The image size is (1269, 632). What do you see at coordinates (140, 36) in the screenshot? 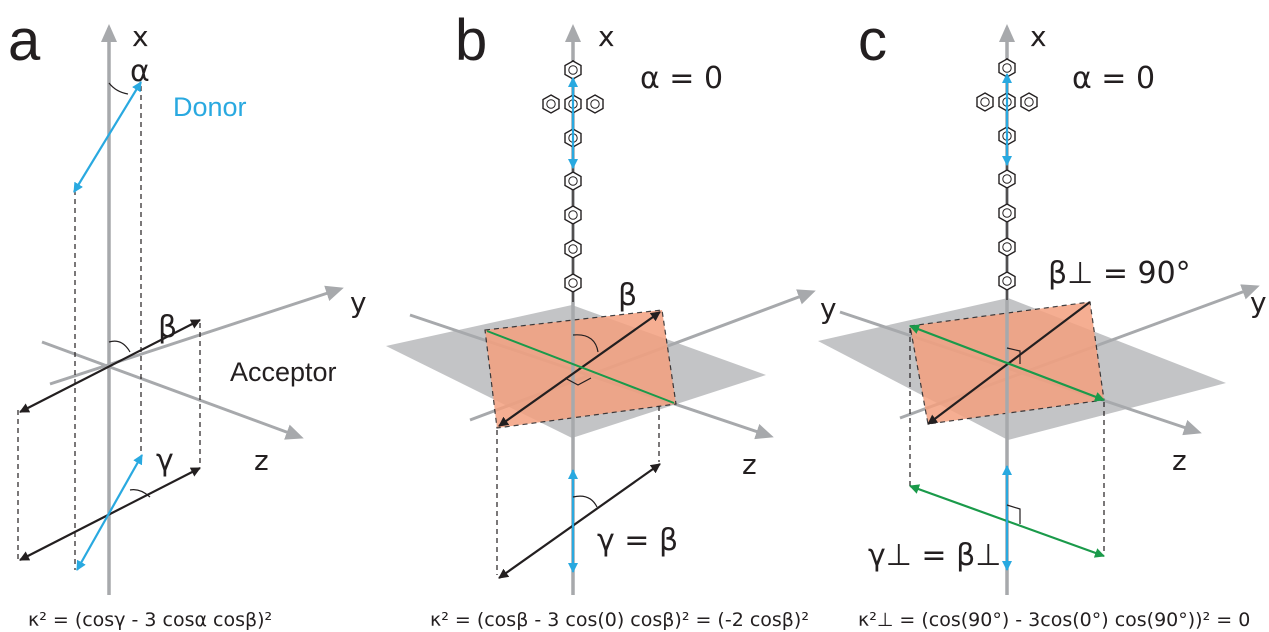
I see `panel-a-x-label: x` at bounding box center [140, 36].